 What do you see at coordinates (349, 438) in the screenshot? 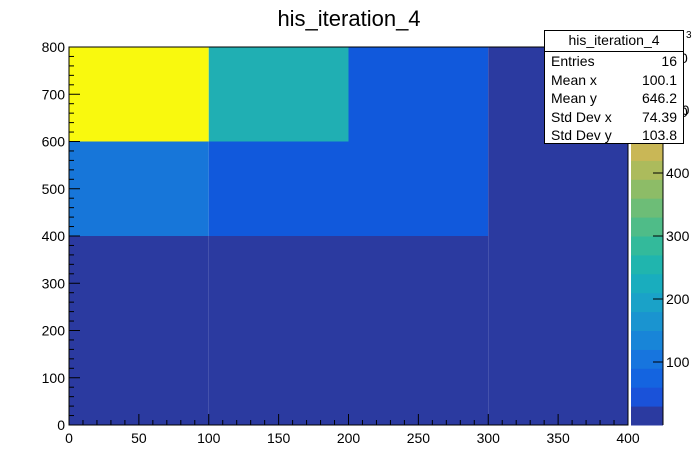
I see `x-tick-label: 200` at bounding box center [349, 438].